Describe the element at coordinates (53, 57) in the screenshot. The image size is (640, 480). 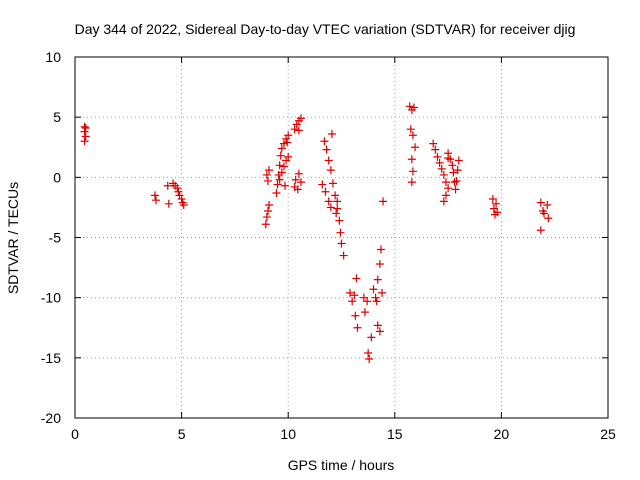
I see `y-tick-label: 10` at that location.